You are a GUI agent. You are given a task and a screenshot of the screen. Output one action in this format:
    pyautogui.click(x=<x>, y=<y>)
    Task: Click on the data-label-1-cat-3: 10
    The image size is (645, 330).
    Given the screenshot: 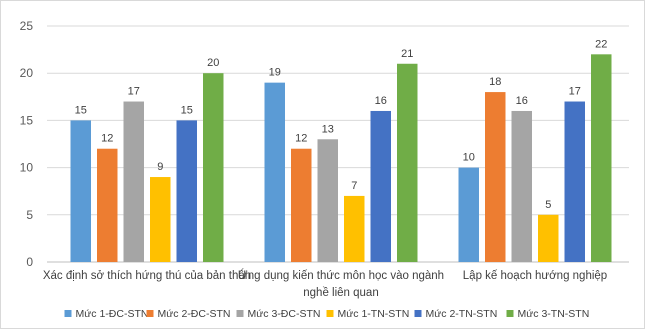 What is the action you would take?
    pyautogui.click(x=469, y=158)
    